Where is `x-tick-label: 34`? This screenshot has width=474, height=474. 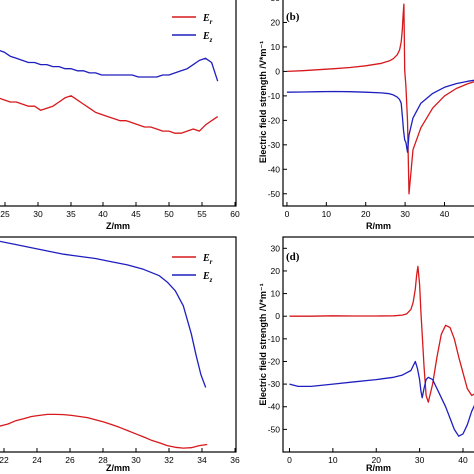
x-tick-label: 34 is located at coordinates (202, 460).